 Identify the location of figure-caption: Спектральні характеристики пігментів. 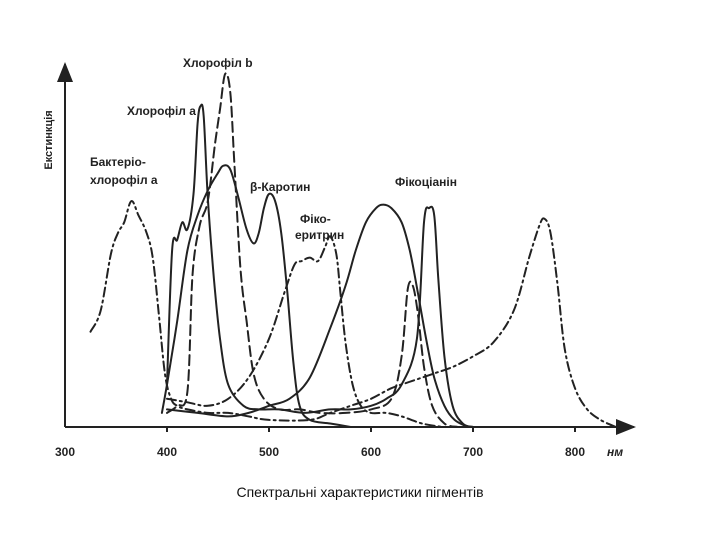
(360, 492).